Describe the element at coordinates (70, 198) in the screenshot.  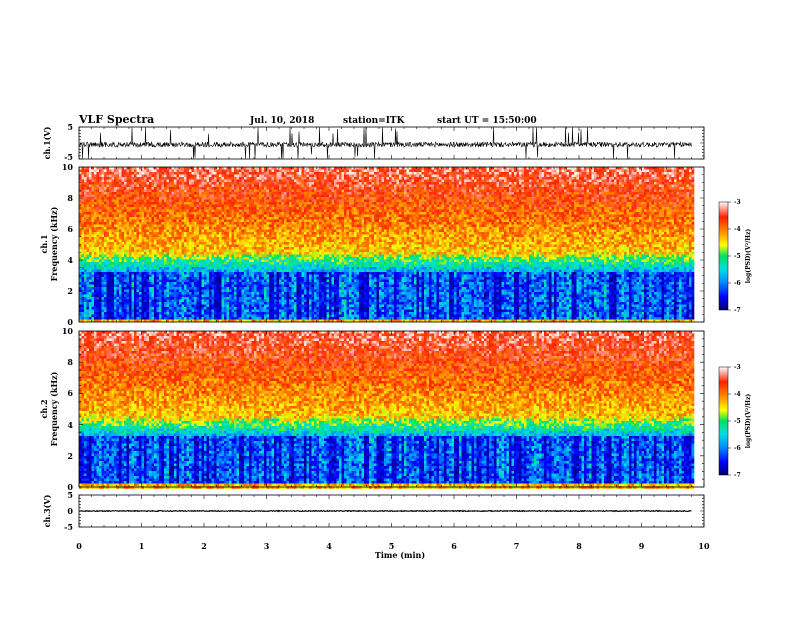
I see `ch1-spectrogram-ytick-8: 8` at that location.